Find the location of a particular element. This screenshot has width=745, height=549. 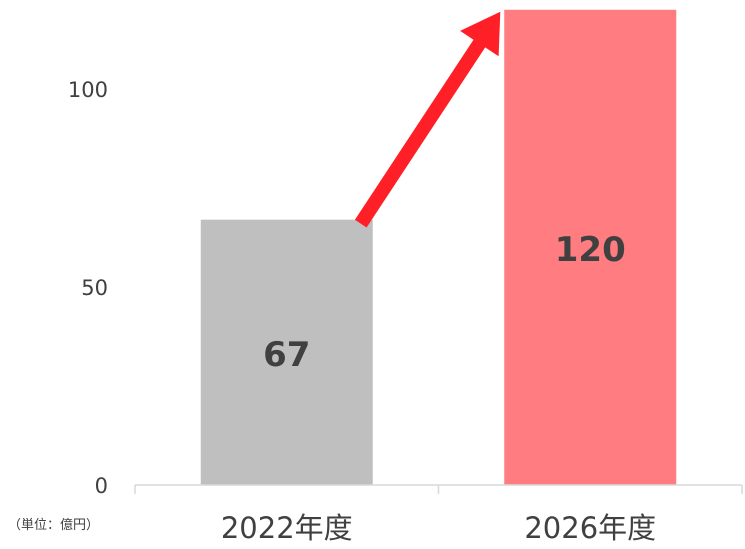

unit-note: （単位：億円） is located at coordinates (53, 525).